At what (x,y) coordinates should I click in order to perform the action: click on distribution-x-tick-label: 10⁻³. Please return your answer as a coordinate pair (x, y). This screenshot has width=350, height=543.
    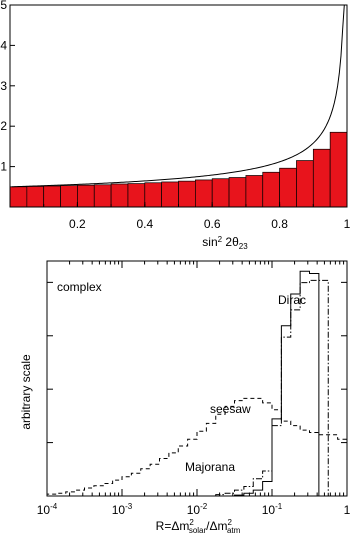
    Looking at the image, I should click on (122, 509).